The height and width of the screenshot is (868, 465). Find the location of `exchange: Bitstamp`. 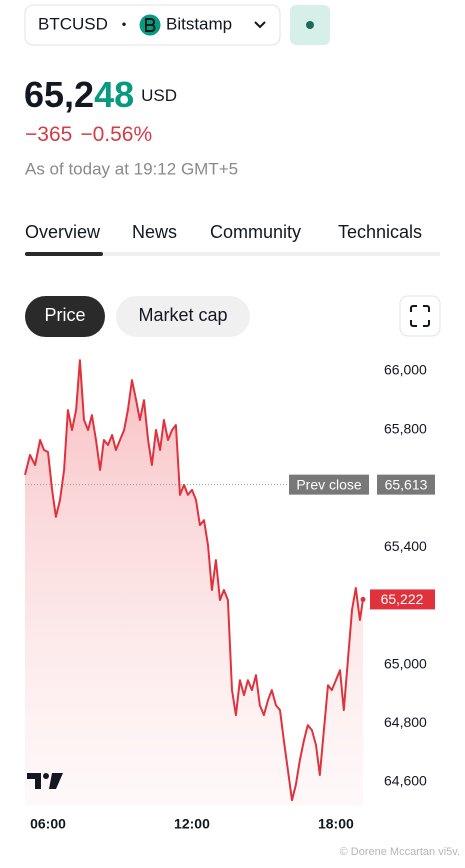

exchange: Bitstamp is located at coordinates (199, 23).